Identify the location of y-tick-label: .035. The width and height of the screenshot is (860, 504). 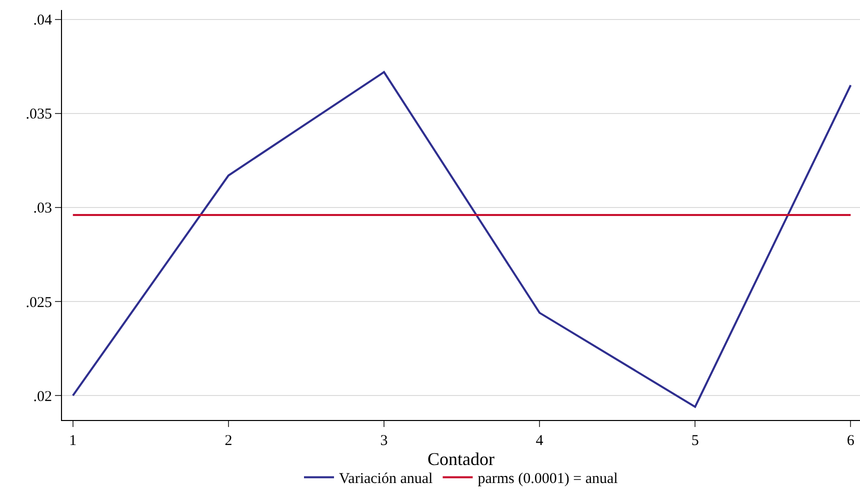
(39, 114).